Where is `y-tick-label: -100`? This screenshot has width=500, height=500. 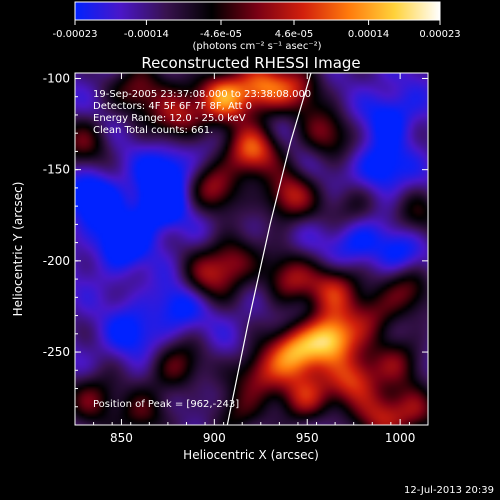
y-tick-label: -100 is located at coordinates (56, 78).